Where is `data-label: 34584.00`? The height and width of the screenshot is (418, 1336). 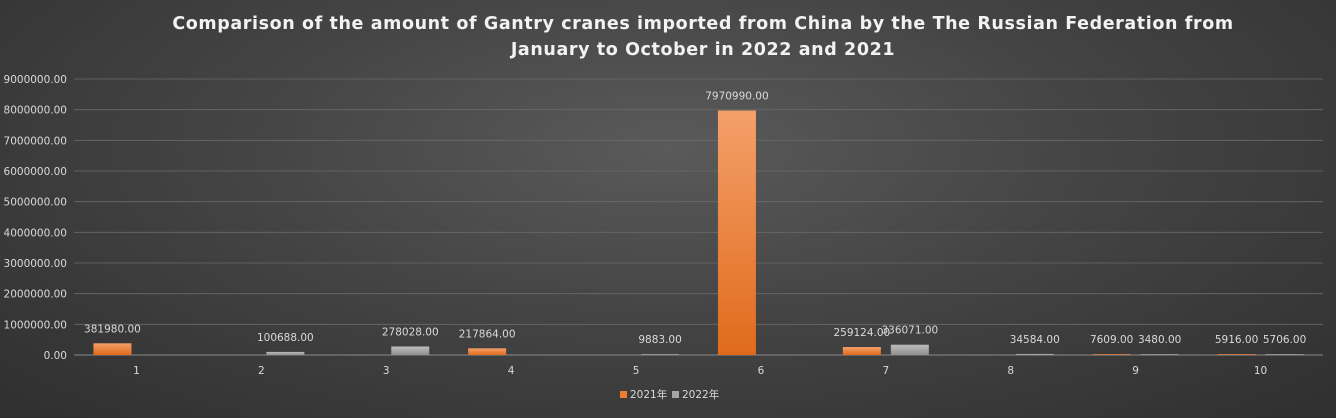 data-label: 34584.00 is located at coordinates (1035, 340).